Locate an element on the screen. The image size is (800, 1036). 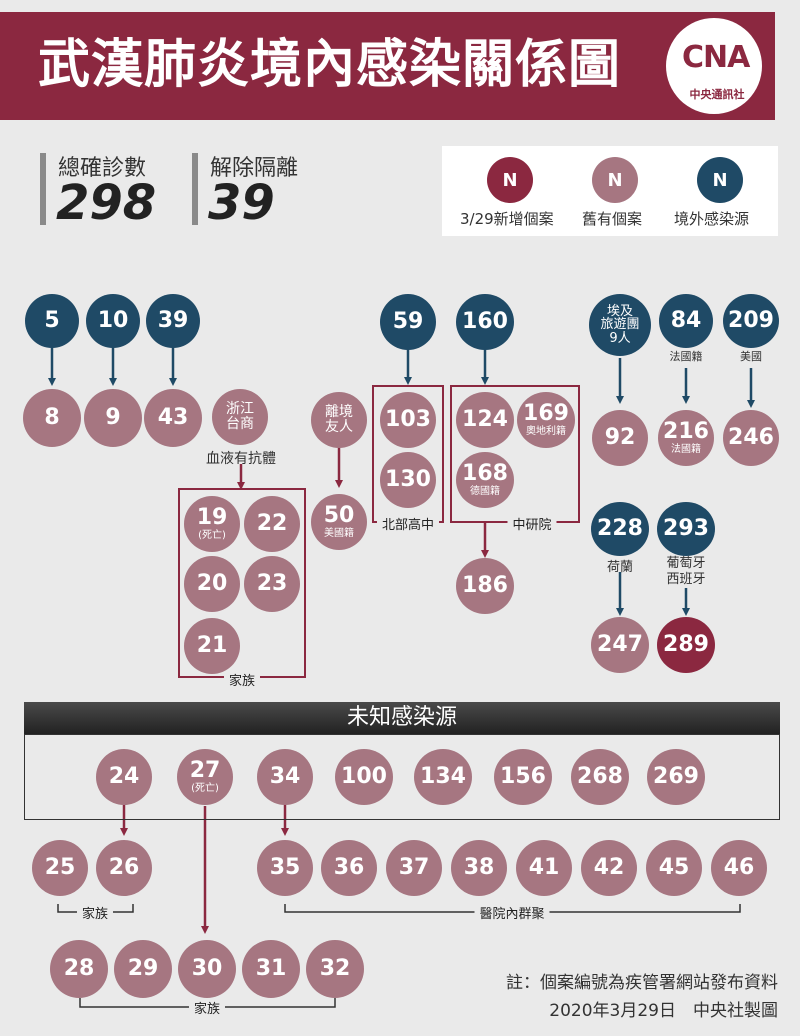
credit: 2020年3月29日 中央社製圖 is located at coordinates (663, 1011).